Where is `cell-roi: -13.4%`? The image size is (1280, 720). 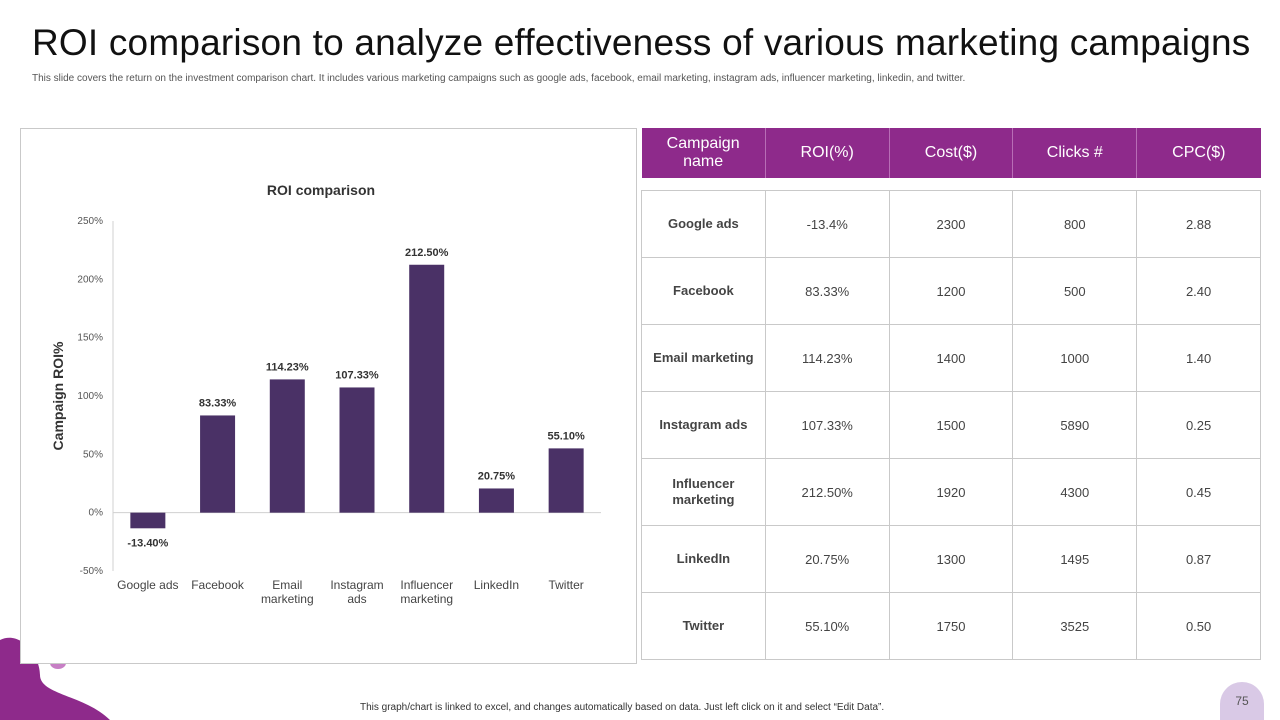 cell-roi: -13.4% is located at coordinates (827, 224).